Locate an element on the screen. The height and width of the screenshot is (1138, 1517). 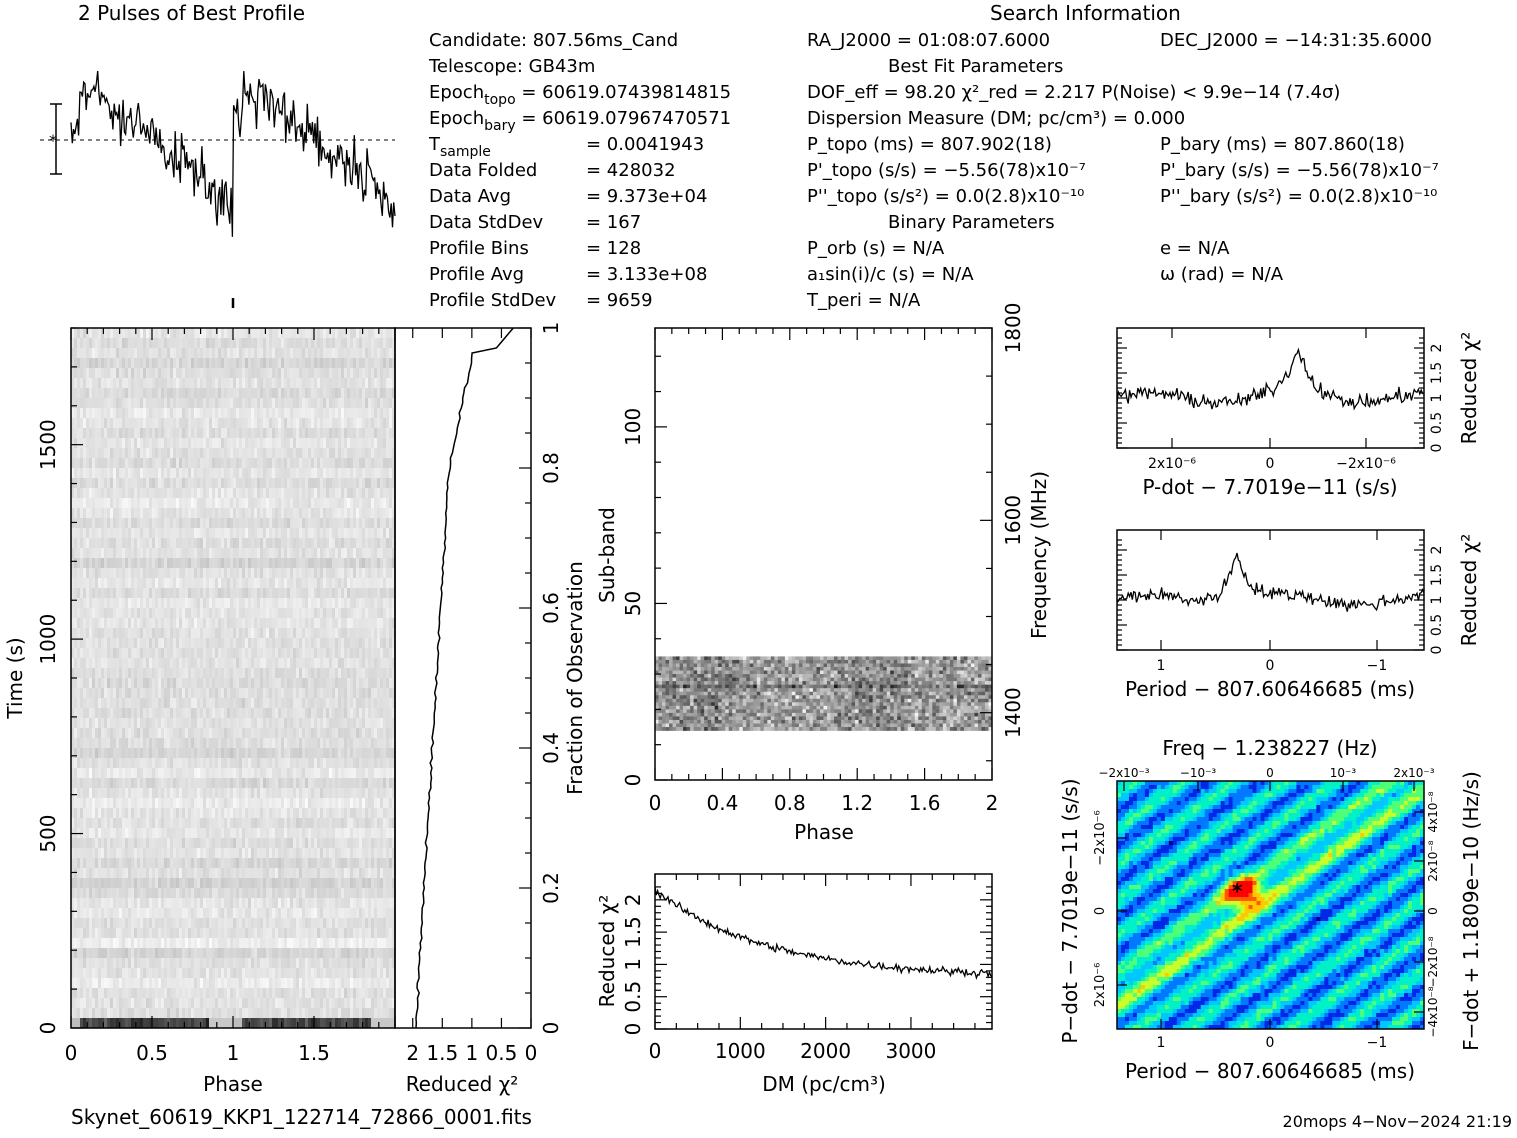
info-pd-bary: P'_bary (s/s) = −5.56(78)x10⁻⁷ is located at coordinates (1299, 170).